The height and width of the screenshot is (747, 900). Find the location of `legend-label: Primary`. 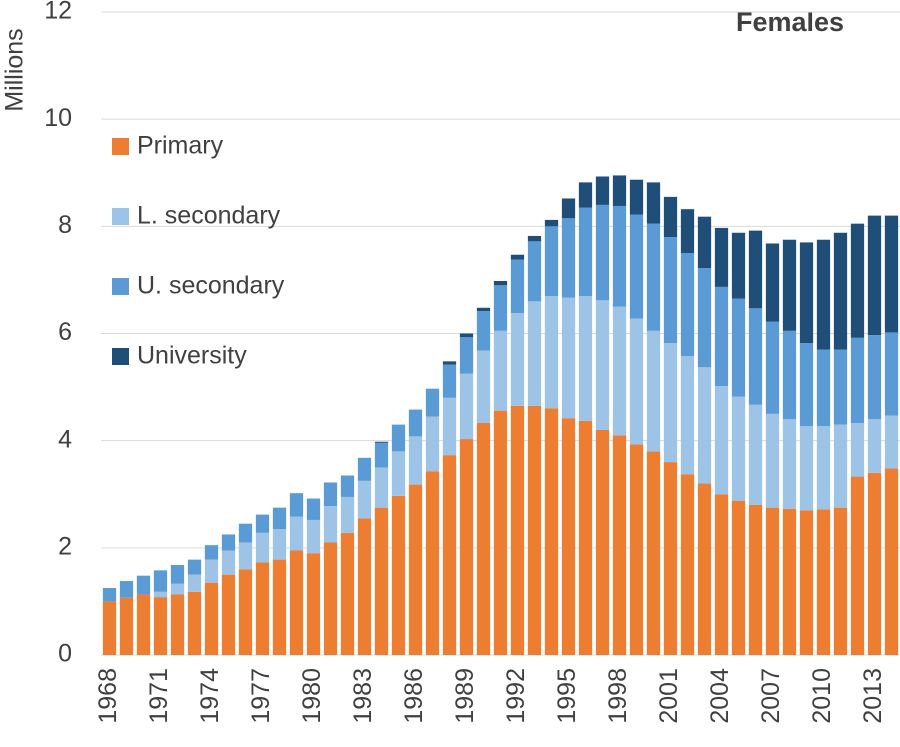

legend-label: Primary is located at coordinates (180, 146).